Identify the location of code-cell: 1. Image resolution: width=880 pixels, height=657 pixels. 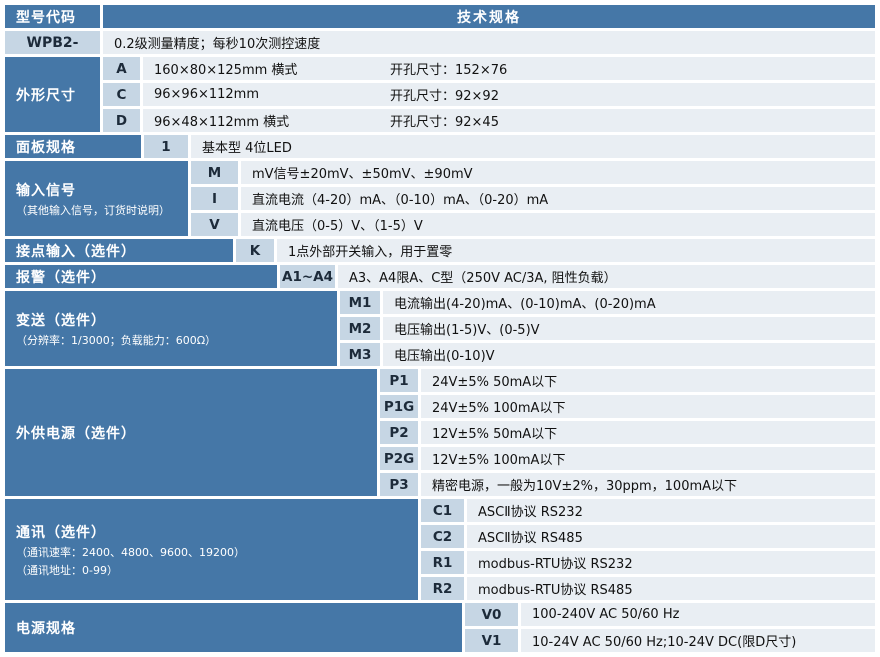
(166, 146).